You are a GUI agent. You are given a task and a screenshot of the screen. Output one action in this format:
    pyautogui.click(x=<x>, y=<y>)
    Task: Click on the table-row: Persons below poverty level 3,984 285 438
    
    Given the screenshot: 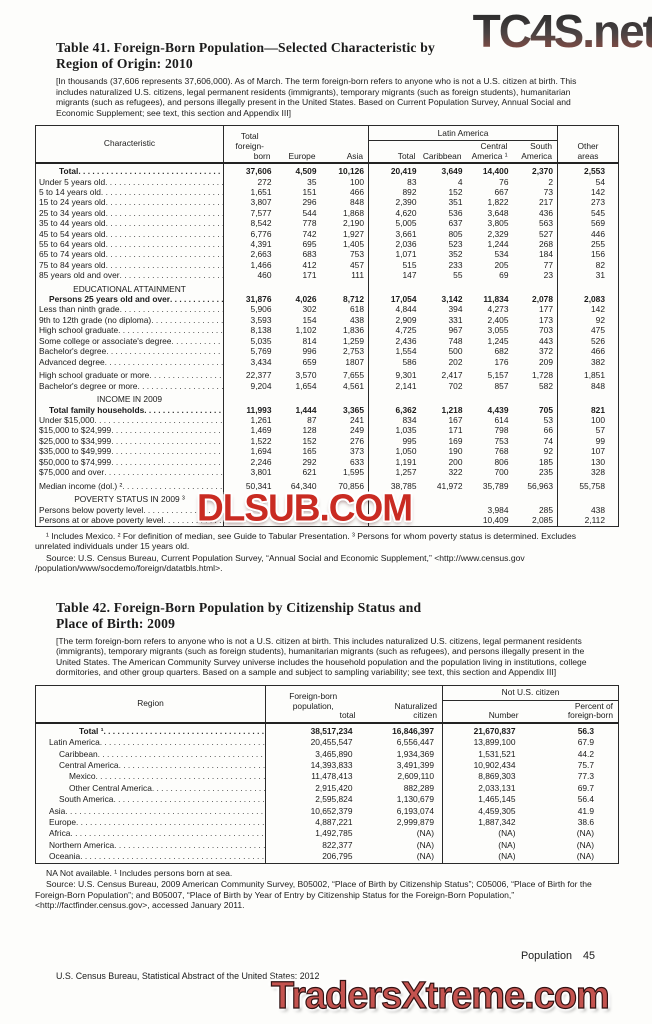 What is the action you would take?
    pyautogui.click(x=327, y=510)
    